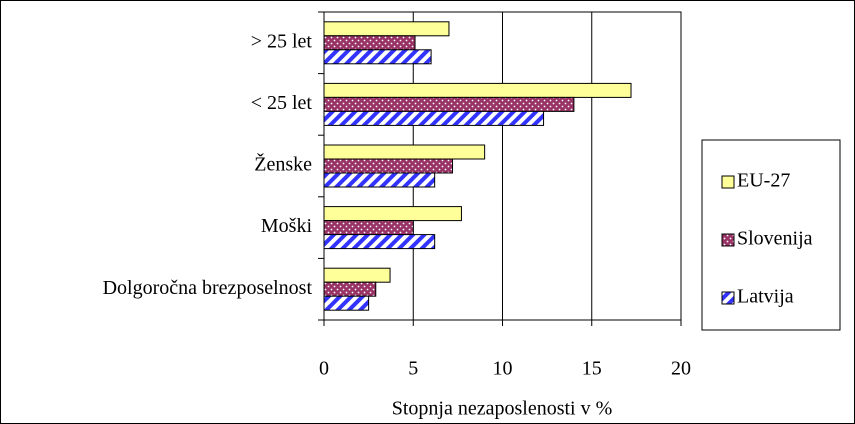  Describe the element at coordinates (282, 41) in the screenshot. I see `y-tick-label: > 25 let` at that location.